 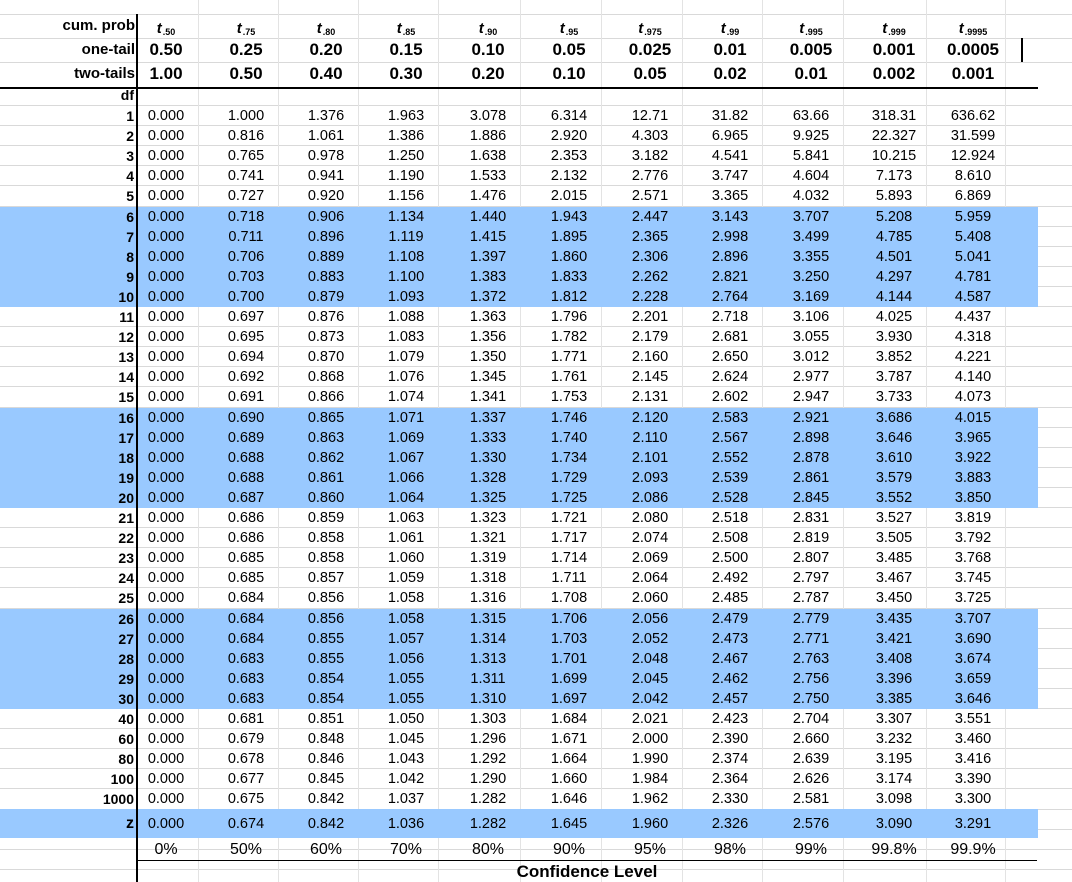 I want to click on table-cell: 2.374, so click(x=730, y=759).